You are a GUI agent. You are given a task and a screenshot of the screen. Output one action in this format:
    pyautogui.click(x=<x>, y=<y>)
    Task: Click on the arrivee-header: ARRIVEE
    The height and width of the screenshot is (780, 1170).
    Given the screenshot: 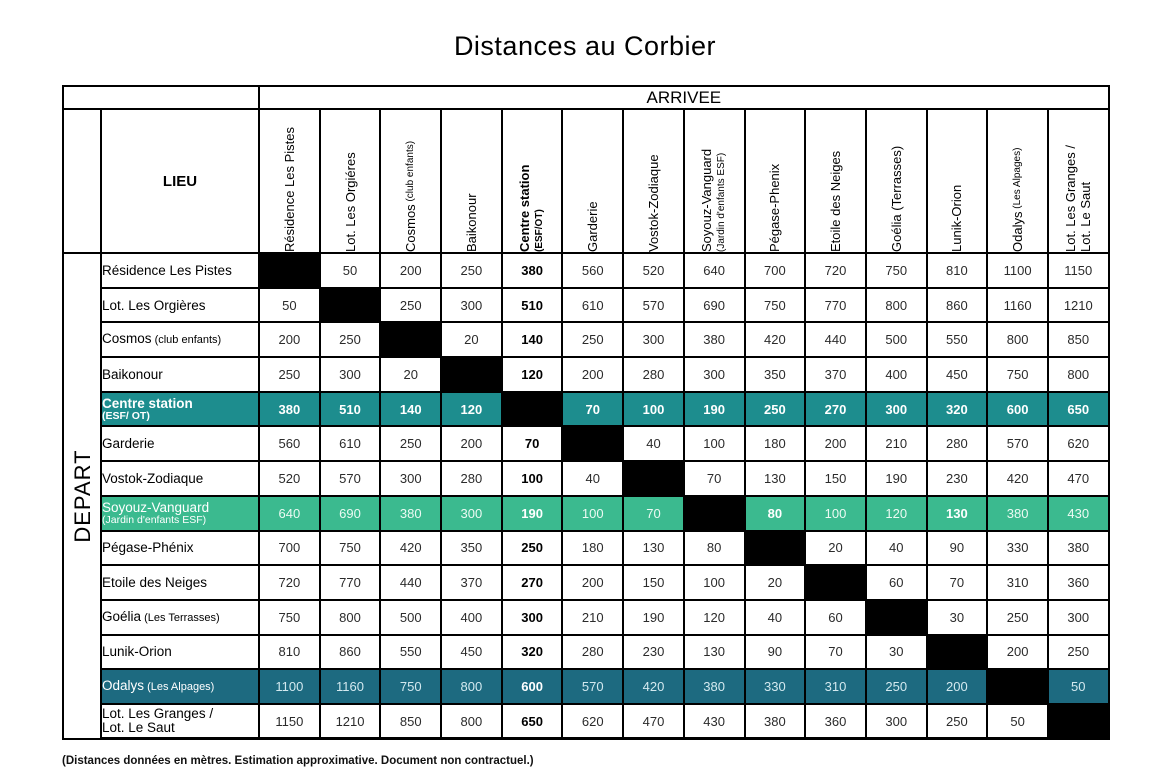 What is the action you would take?
    pyautogui.click(x=684, y=97)
    